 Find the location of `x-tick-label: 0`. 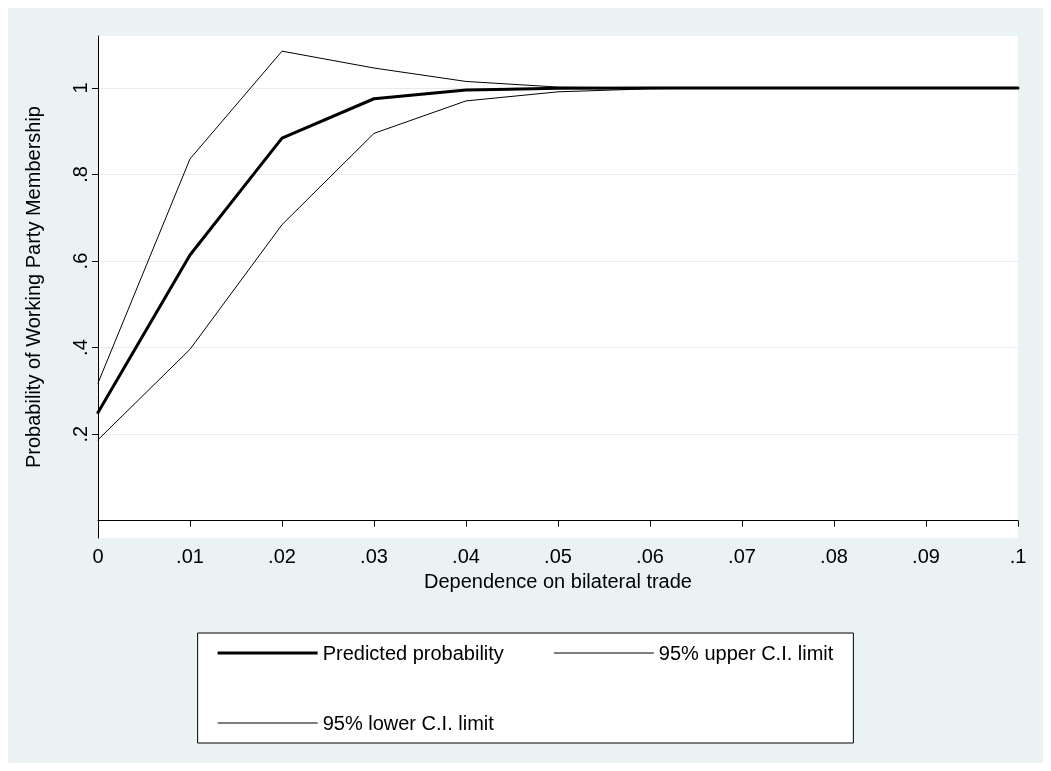

x-tick-label: 0 is located at coordinates (98, 556).